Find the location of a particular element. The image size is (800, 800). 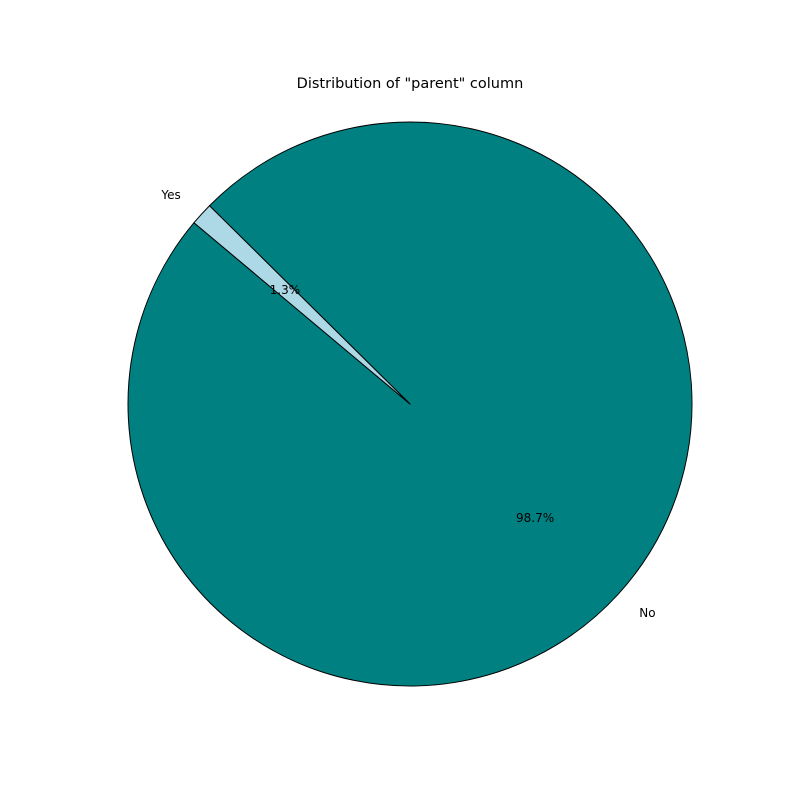

chart-title: Distribution of "parent" column is located at coordinates (410, 84).